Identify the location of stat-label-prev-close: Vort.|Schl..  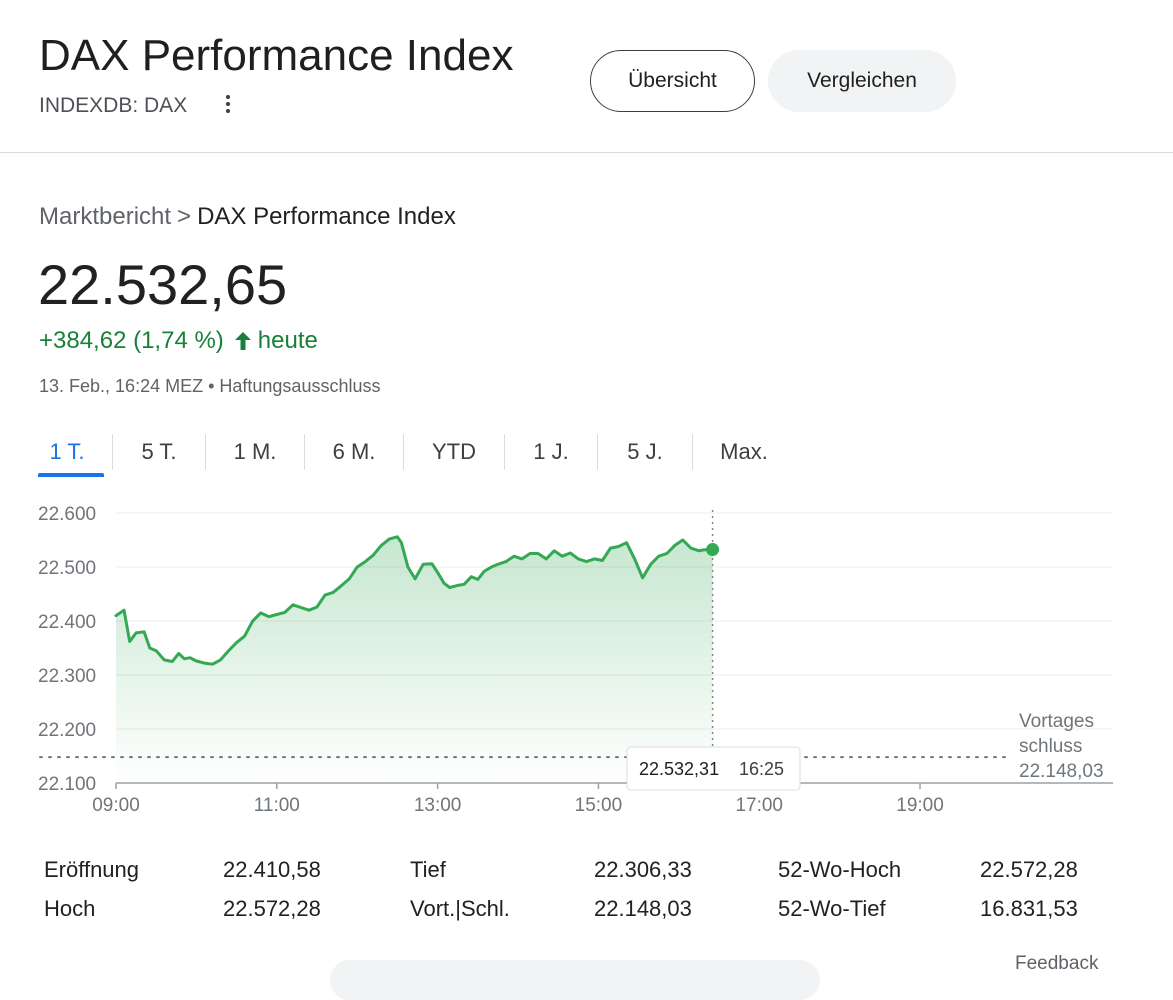
(460, 908).